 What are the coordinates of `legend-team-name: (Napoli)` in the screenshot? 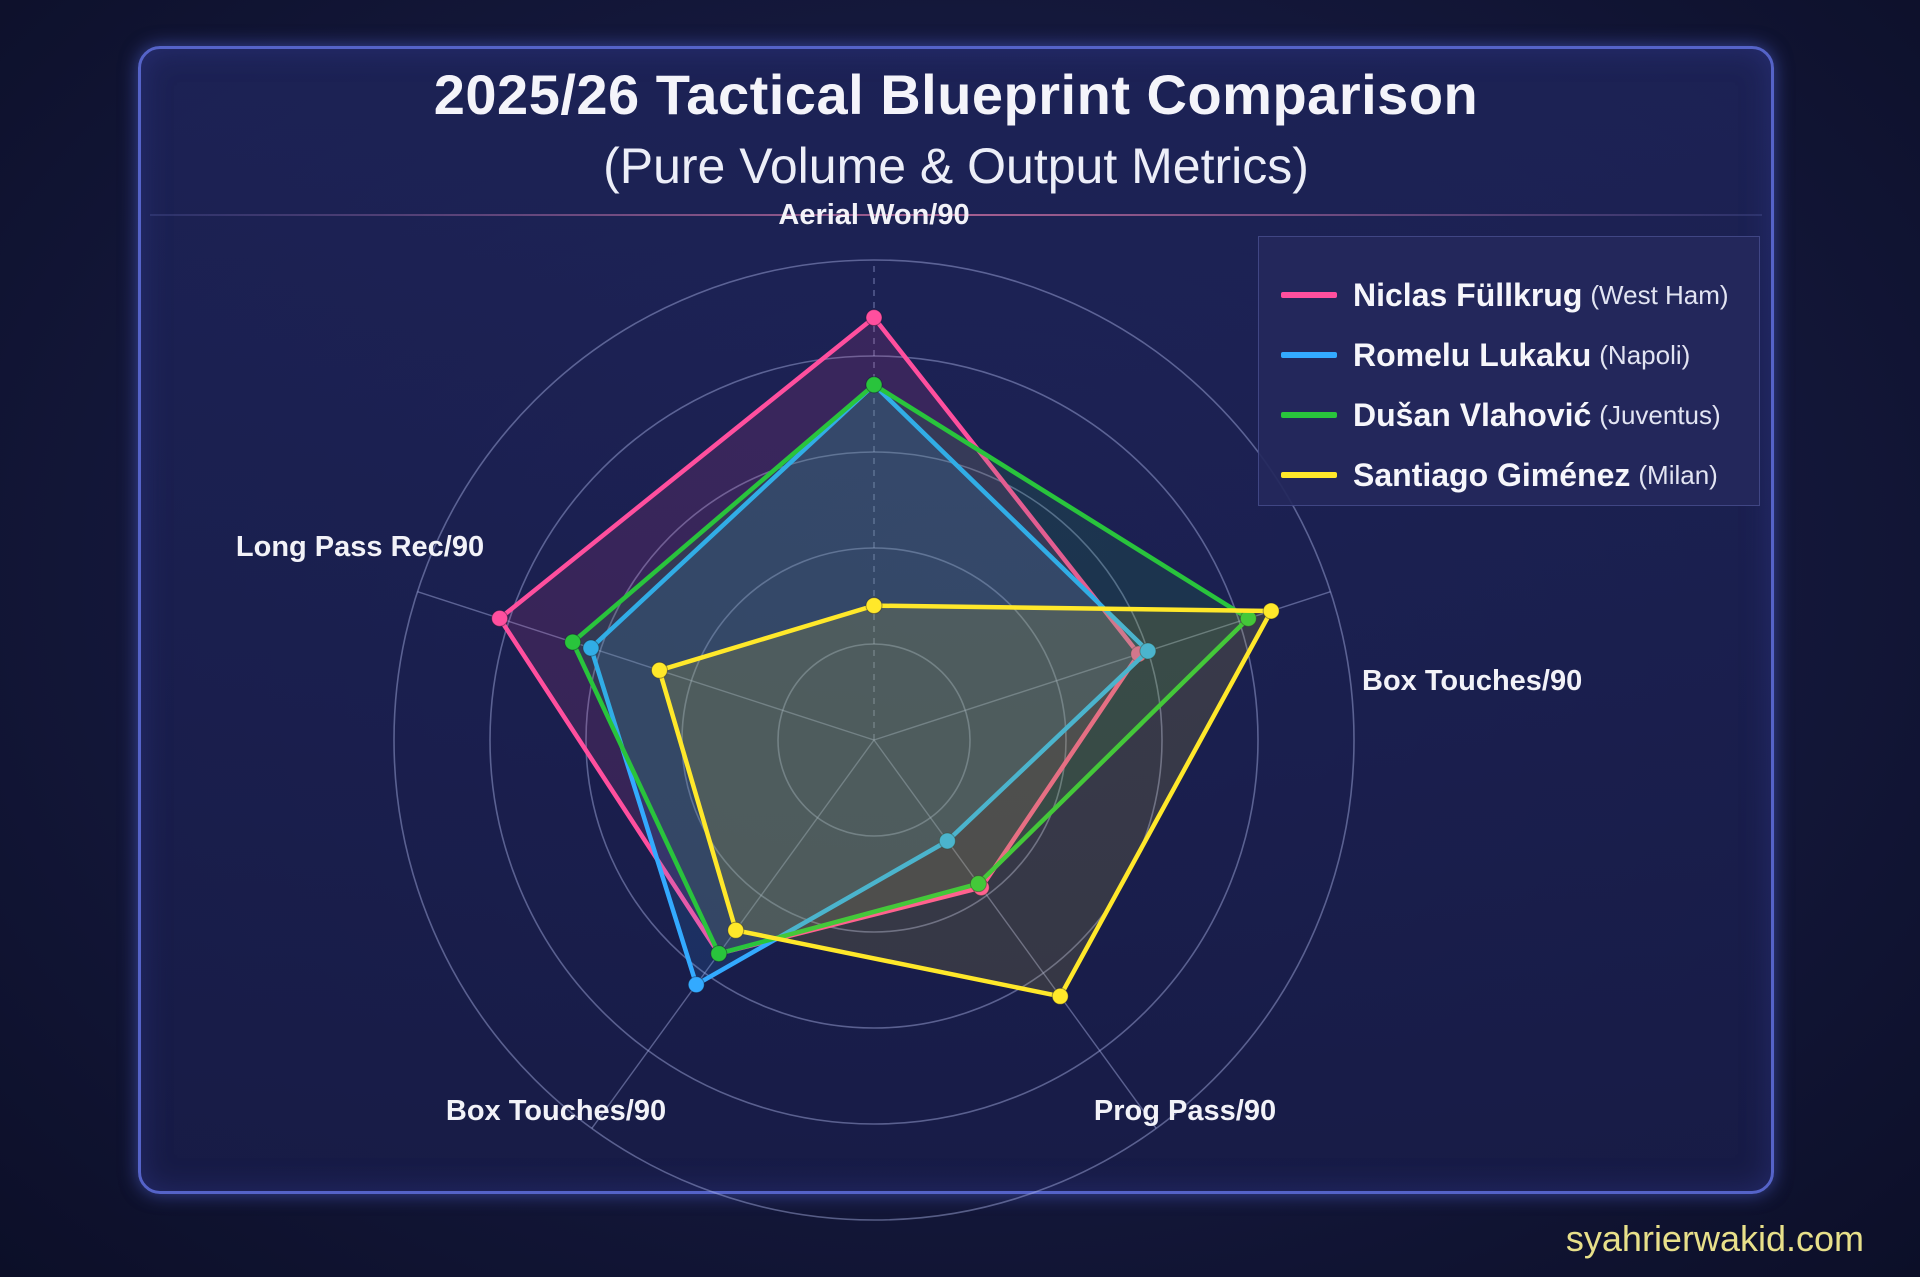 It's located at (1645, 354).